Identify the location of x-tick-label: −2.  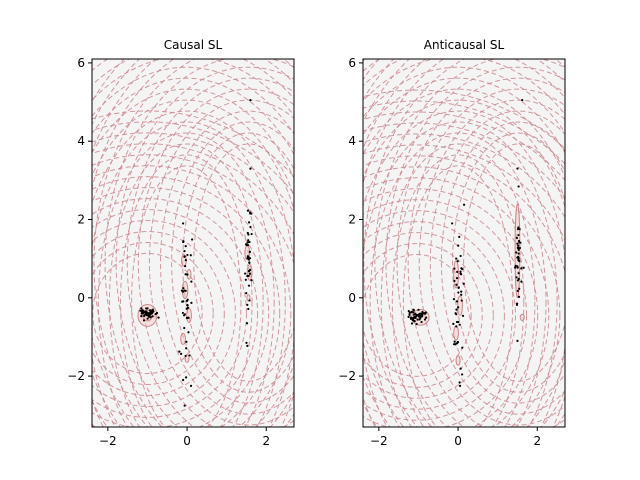
(379, 441).